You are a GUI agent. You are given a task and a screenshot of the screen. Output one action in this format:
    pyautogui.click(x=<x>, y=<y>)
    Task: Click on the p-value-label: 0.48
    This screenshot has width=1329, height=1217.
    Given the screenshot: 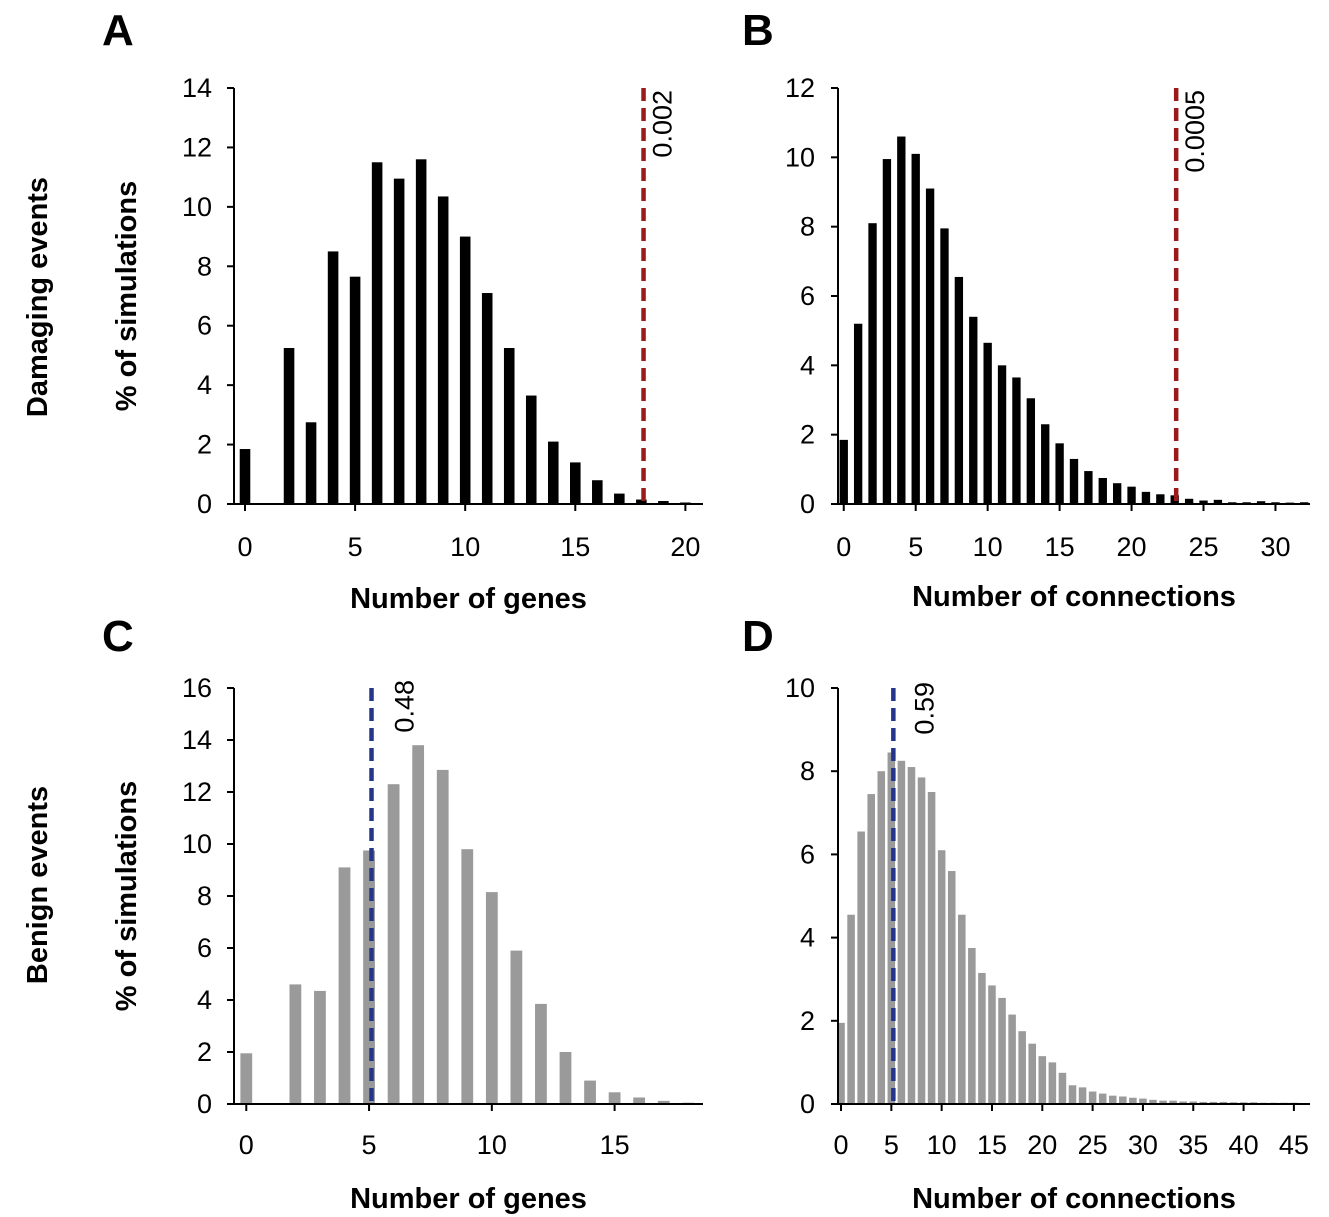 What is the action you would take?
    pyautogui.click(x=405, y=706)
    